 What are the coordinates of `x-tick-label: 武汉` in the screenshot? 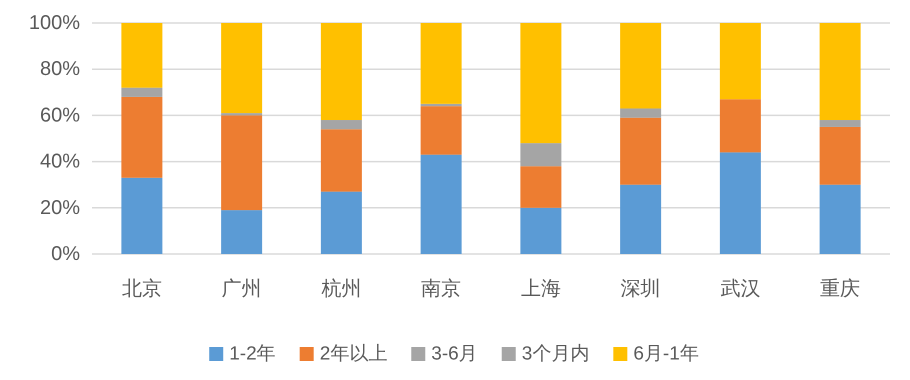 It's located at (740, 289).